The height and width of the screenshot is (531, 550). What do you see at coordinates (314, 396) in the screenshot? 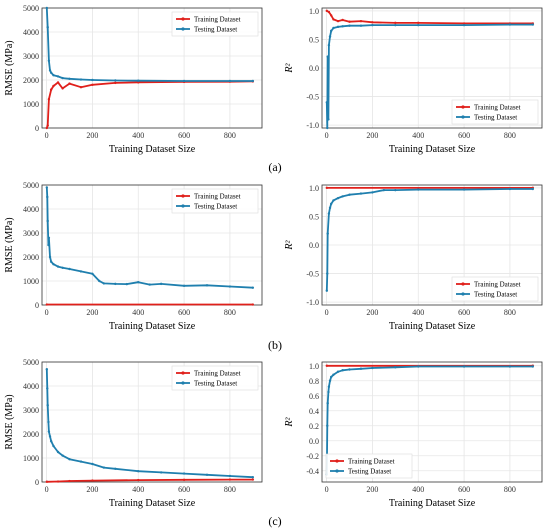
I see `c-r2-ytick-label-5: 0.6` at bounding box center [314, 396].